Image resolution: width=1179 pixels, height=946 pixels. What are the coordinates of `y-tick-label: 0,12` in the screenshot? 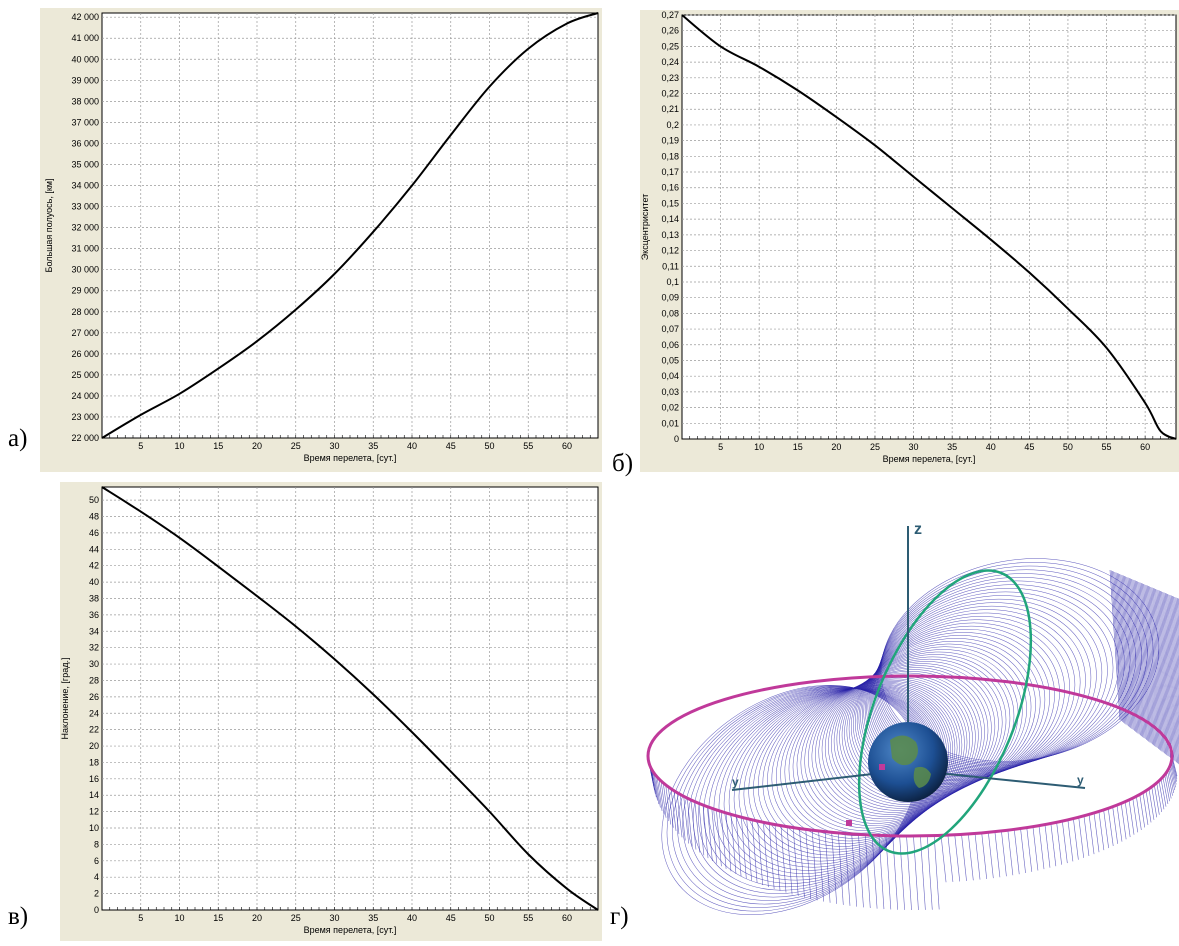 It's located at (670, 251).